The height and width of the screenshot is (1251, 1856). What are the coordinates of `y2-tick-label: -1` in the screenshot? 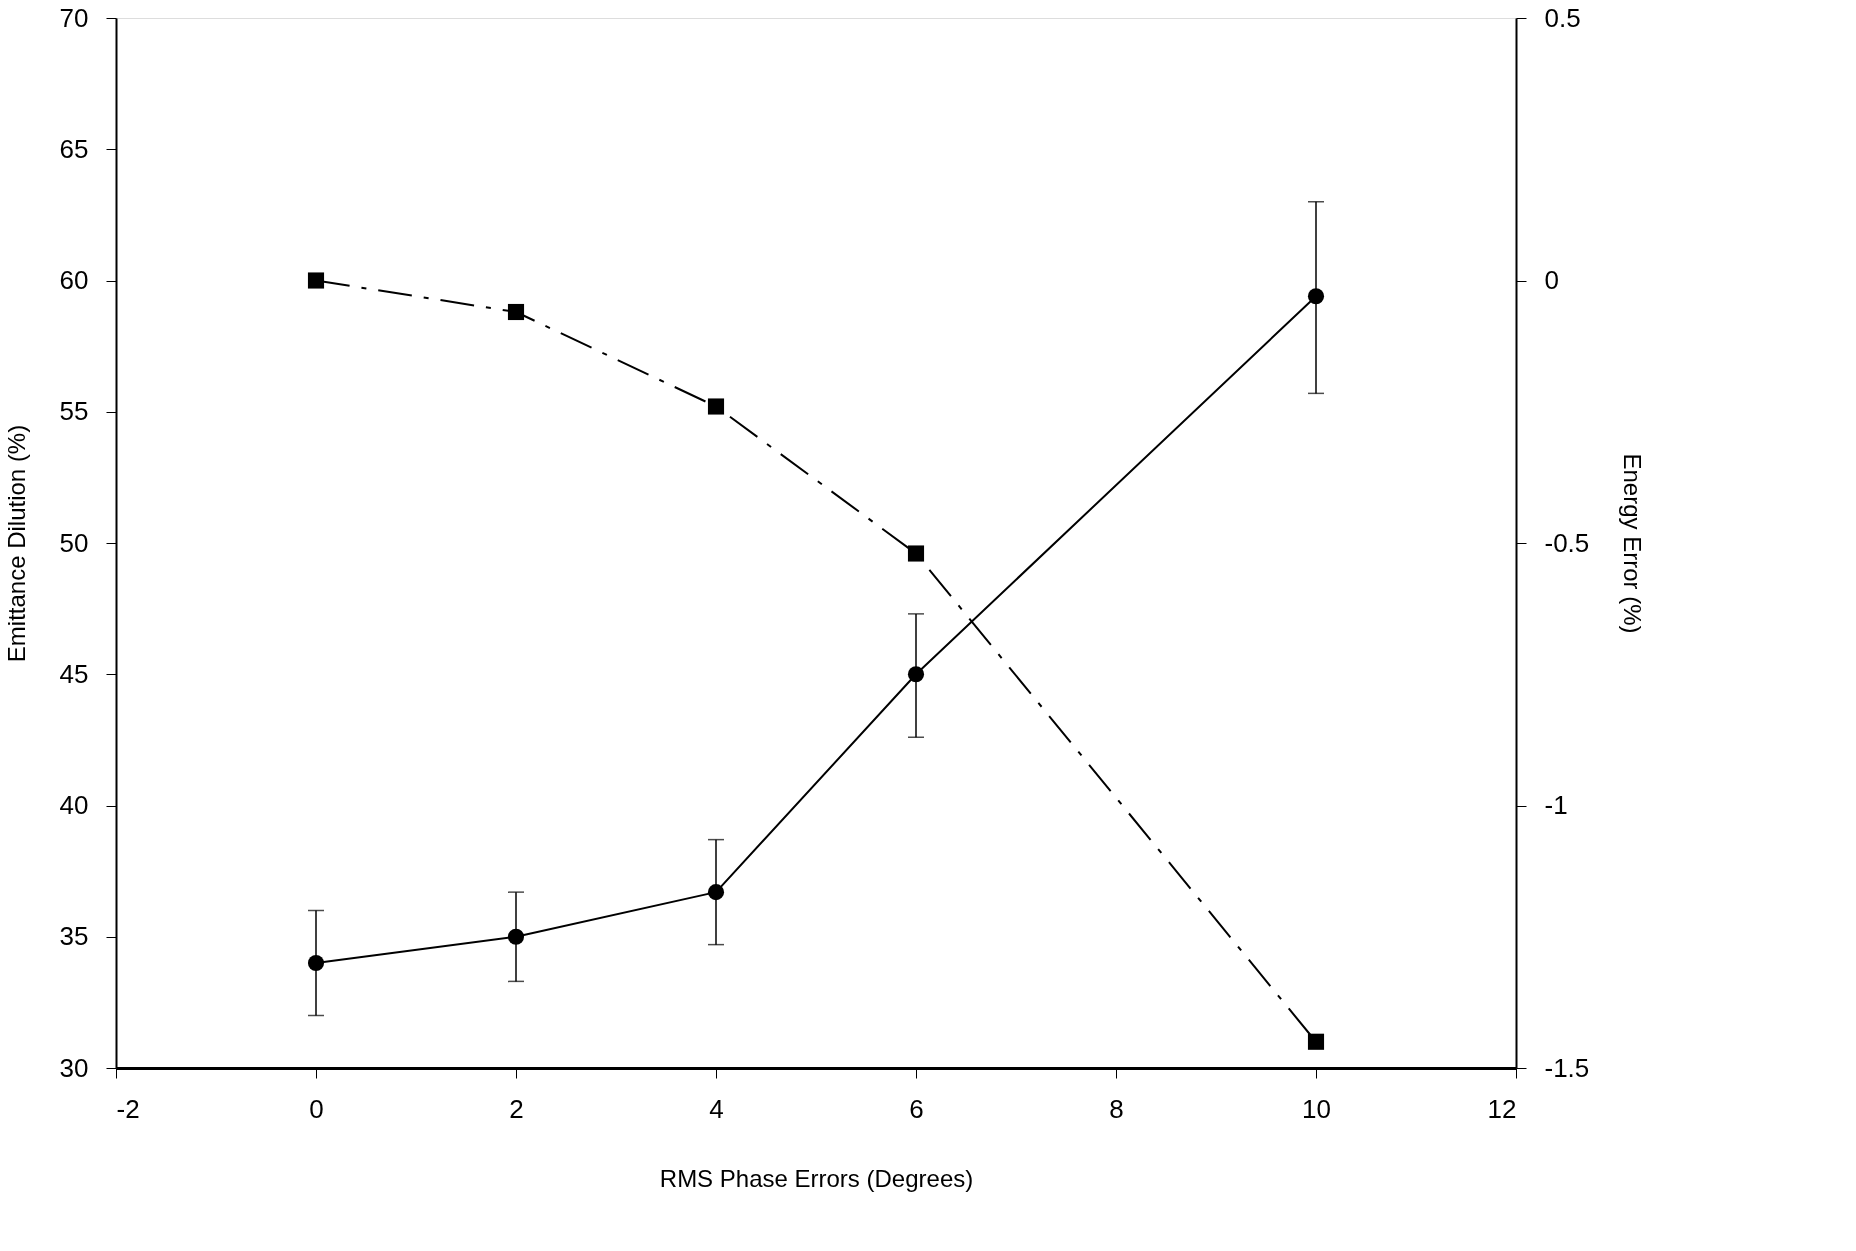 It's located at (1556, 805).